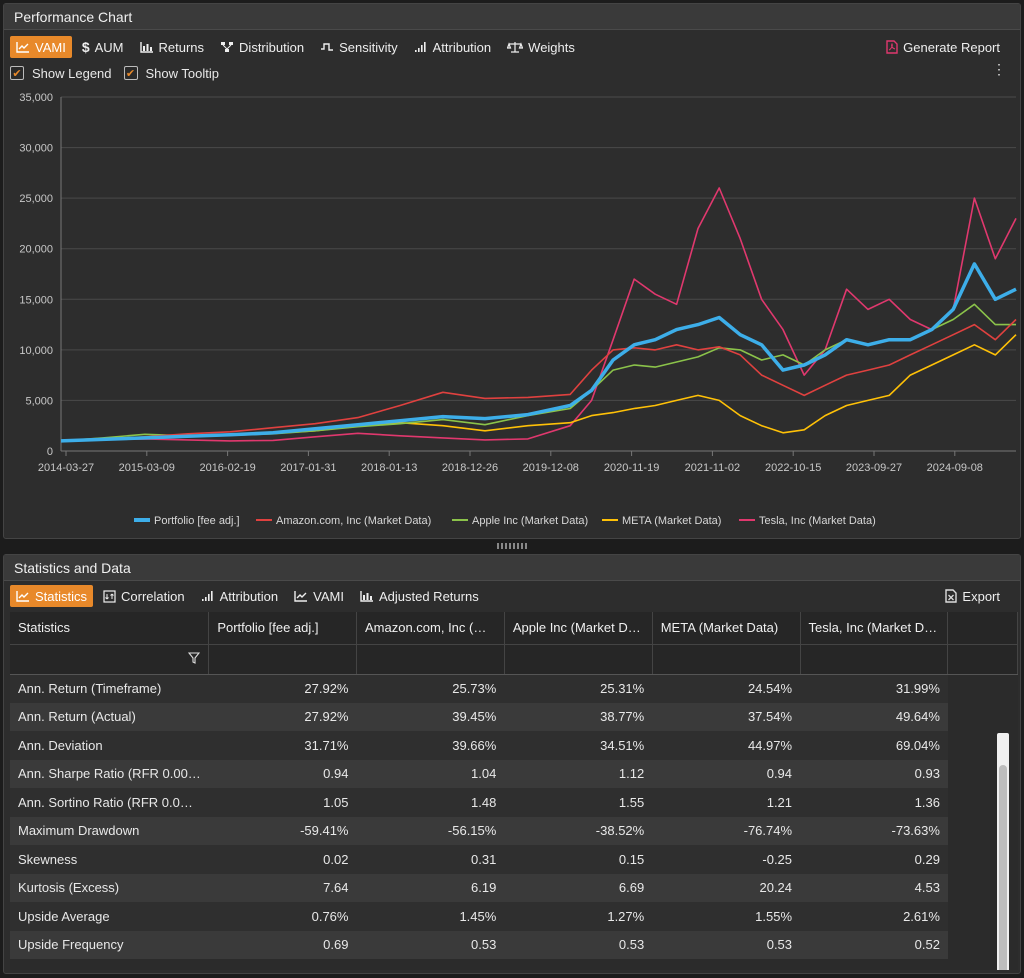 The height and width of the screenshot is (978, 1024). I want to click on x-tick-label: 2018-01-13, so click(389, 468).